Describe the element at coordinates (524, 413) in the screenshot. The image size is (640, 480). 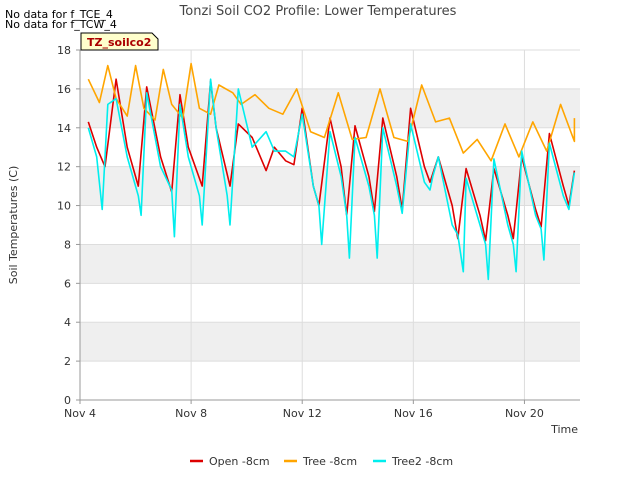
I see `x-tick-label: Nov 20` at that location.